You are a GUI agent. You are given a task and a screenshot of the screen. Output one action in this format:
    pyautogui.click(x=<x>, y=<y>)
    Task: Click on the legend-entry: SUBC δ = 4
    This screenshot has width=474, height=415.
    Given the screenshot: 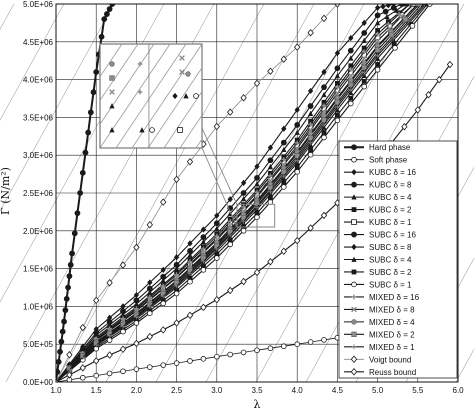 What is the action you would take?
    pyautogui.click(x=390, y=260)
    